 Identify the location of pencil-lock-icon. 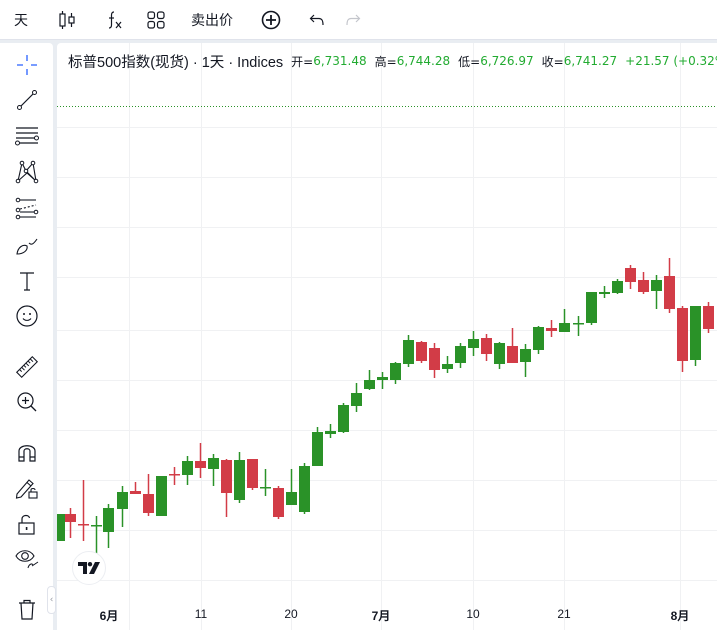
(27, 490).